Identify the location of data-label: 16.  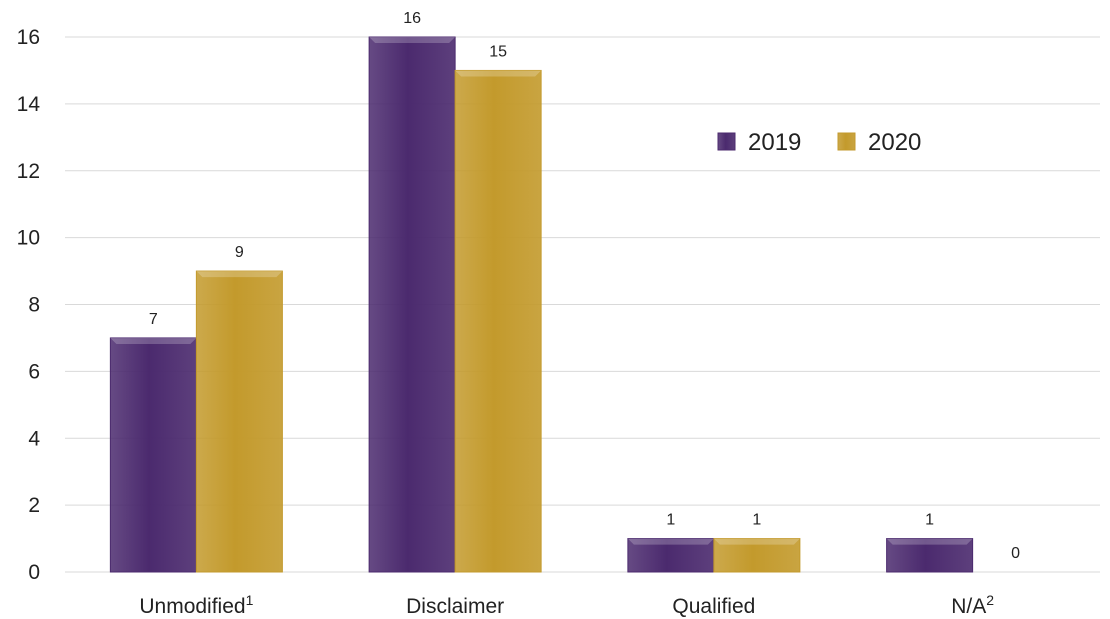
(412, 18).